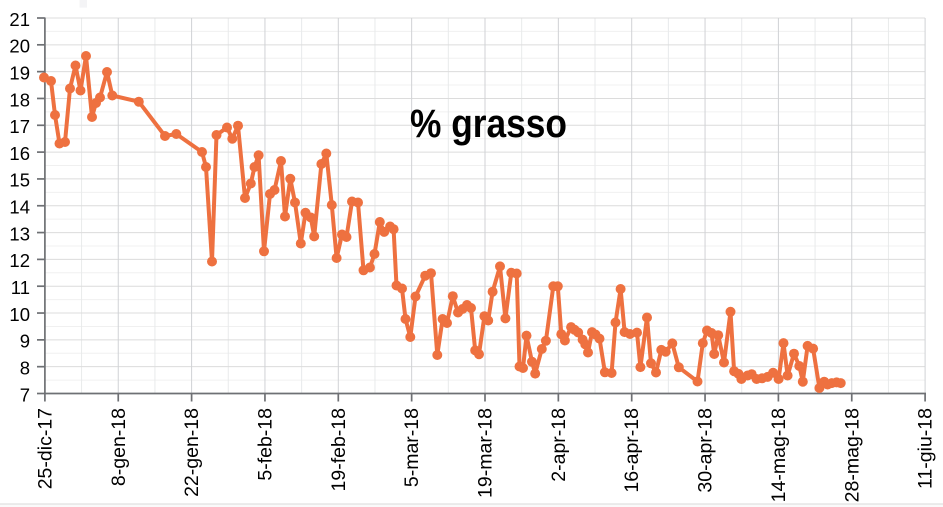 The image size is (943, 507). What do you see at coordinates (486, 453) in the screenshot?
I see `svg-text: 19-mar-18` at bounding box center [486, 453].